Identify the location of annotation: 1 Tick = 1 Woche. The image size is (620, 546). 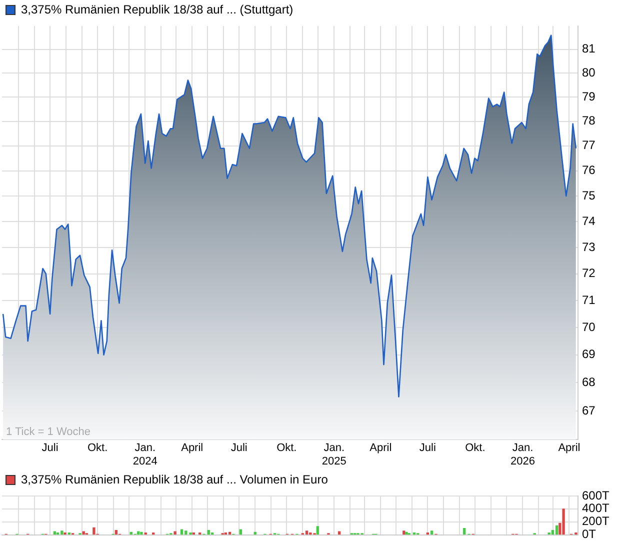
(48, 432).